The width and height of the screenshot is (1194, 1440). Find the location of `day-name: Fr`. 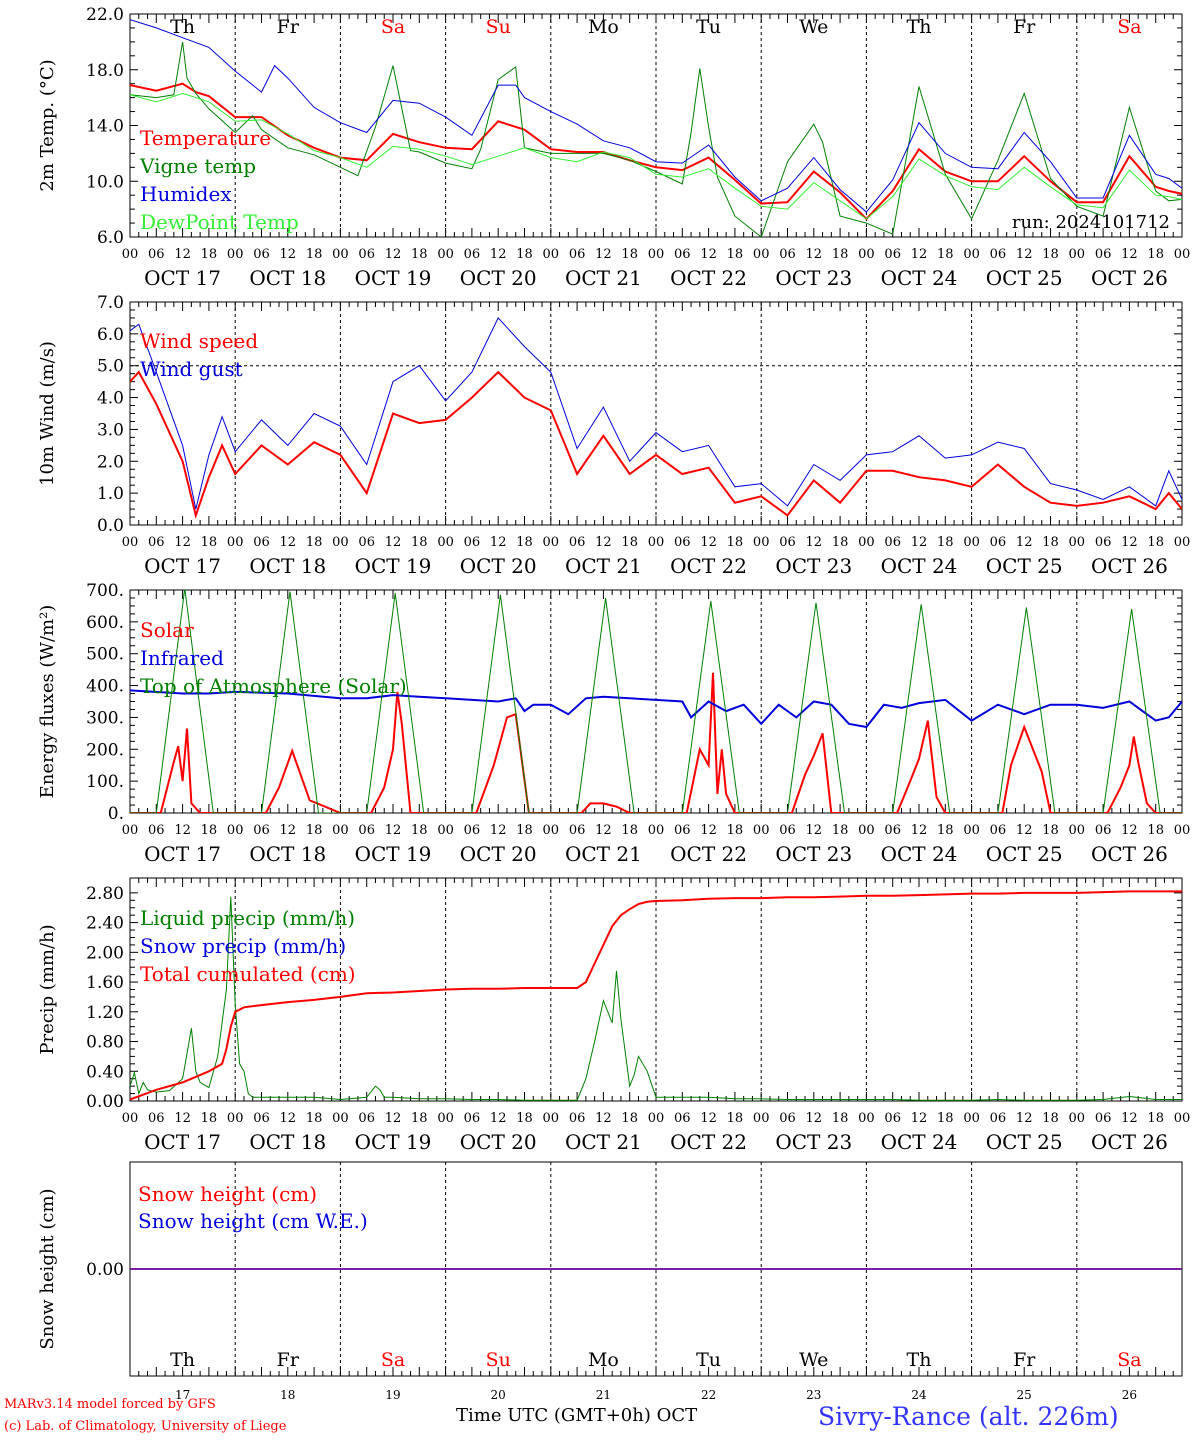

day-name: Fr is located at coordinates (288, 27).